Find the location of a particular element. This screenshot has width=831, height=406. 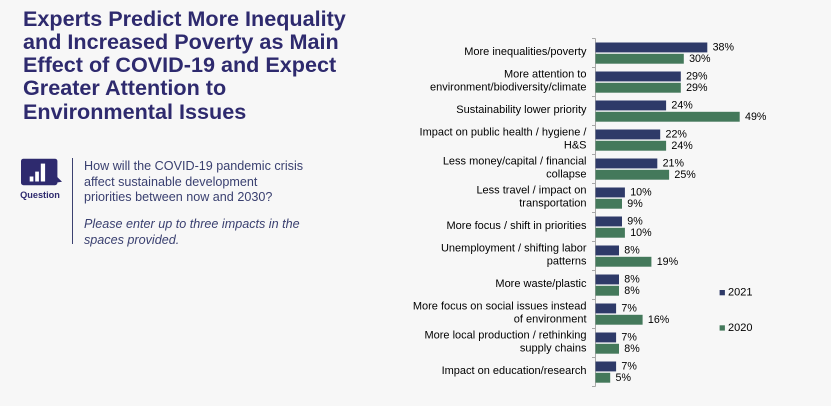

svg-text: 16% is located at coordinates (659, 320).